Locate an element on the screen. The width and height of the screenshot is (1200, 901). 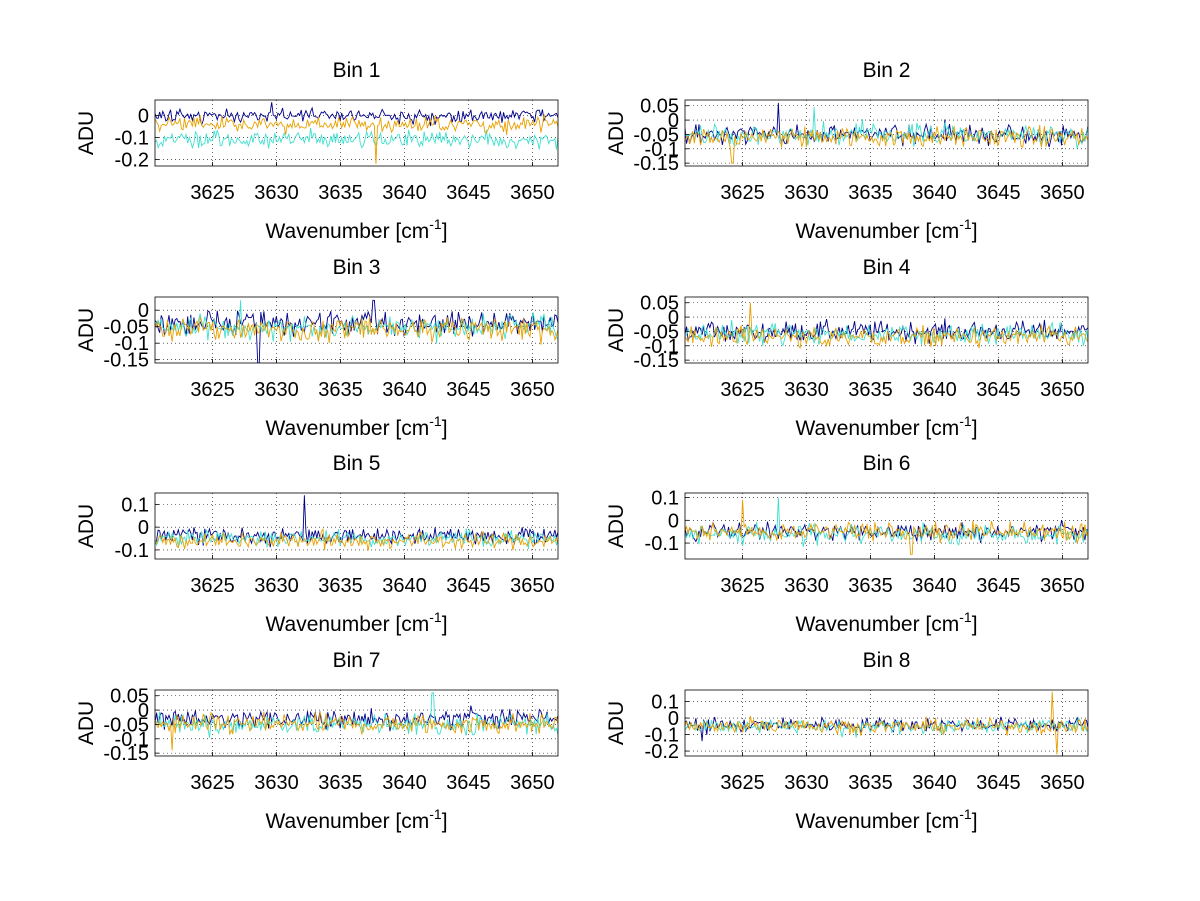
subplot-title: Bin 3 is located at coordinates (357, 267).